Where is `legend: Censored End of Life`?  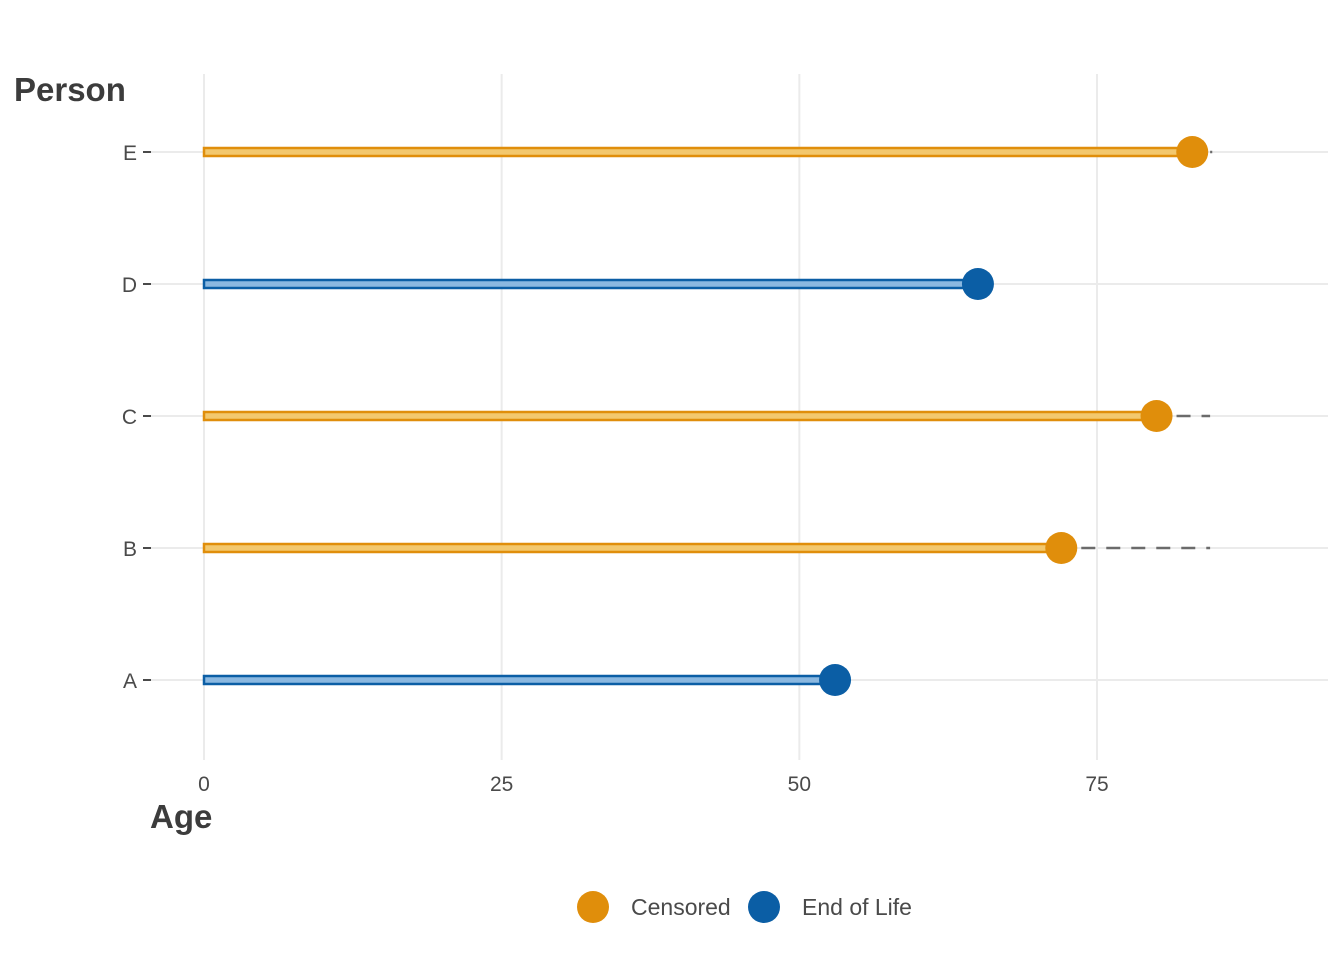 legend: Censored End of Life is located at coordinates (744, 907).